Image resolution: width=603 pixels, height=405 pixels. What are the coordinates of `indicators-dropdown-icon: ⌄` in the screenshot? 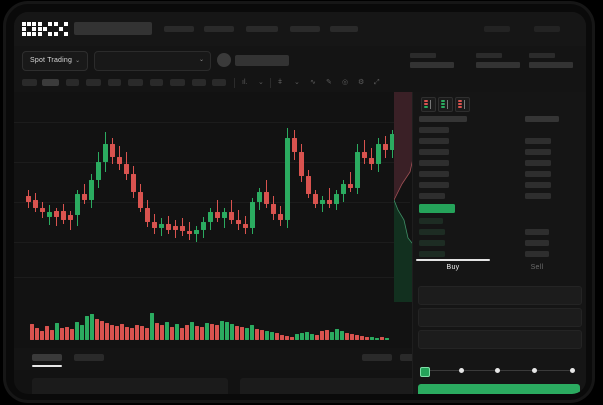 It's located at (261, 82).